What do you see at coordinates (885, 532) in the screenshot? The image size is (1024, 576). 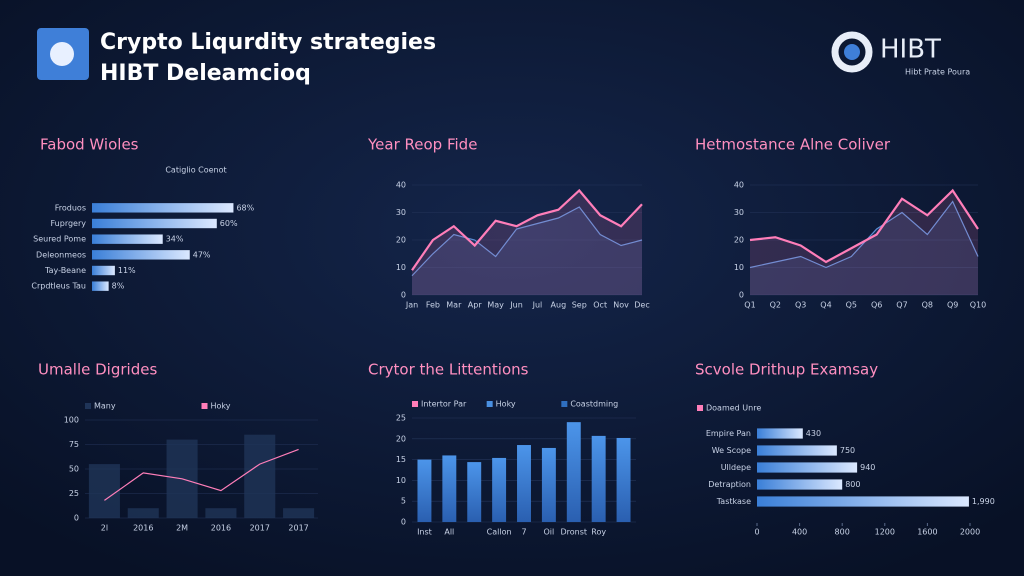 I see `x-tick-label: 1200` at bounding box center [885, 532].